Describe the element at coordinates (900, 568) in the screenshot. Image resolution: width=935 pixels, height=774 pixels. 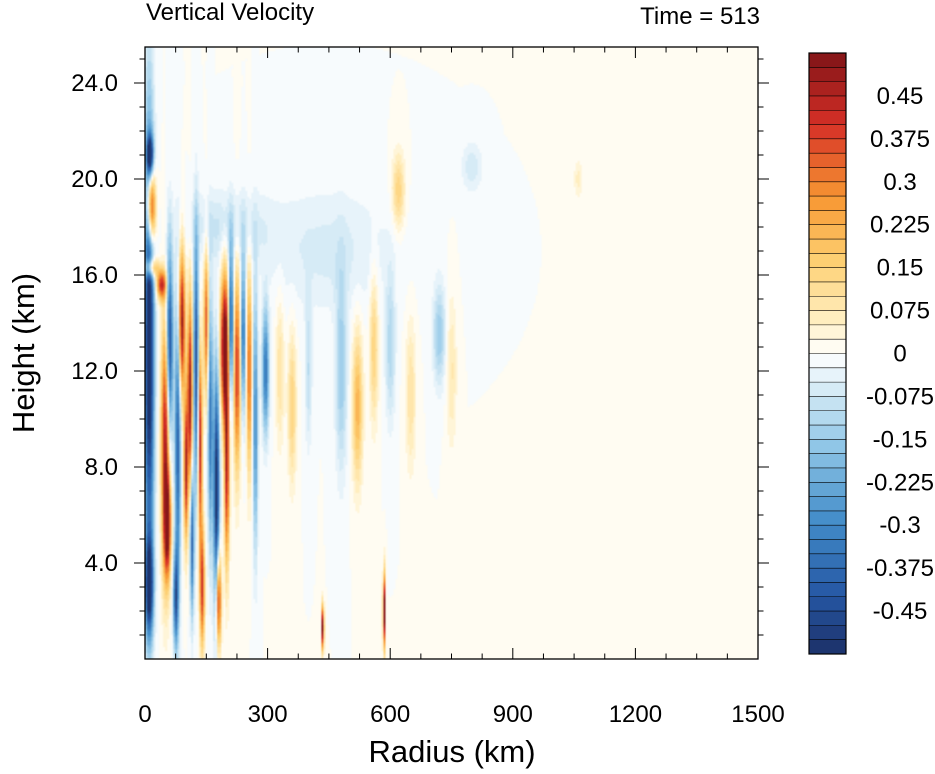
I see `colorbar-label: -0.375` at that location.